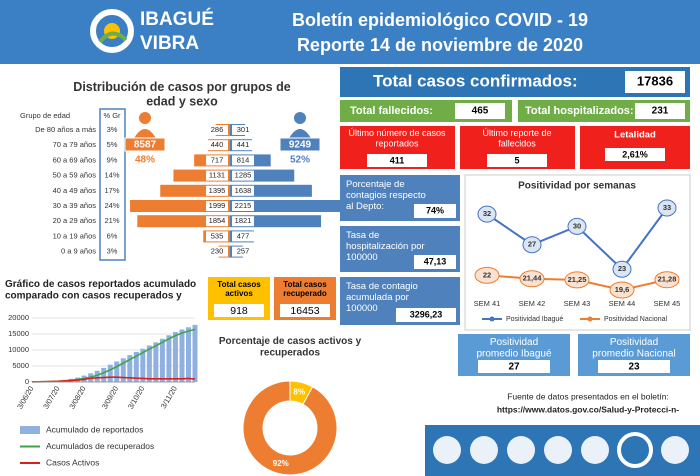 Image resolution: width=700 pixels, height=476 pixels. I want to click on legend-label: Acumulado de reportados, so click(94, 429).